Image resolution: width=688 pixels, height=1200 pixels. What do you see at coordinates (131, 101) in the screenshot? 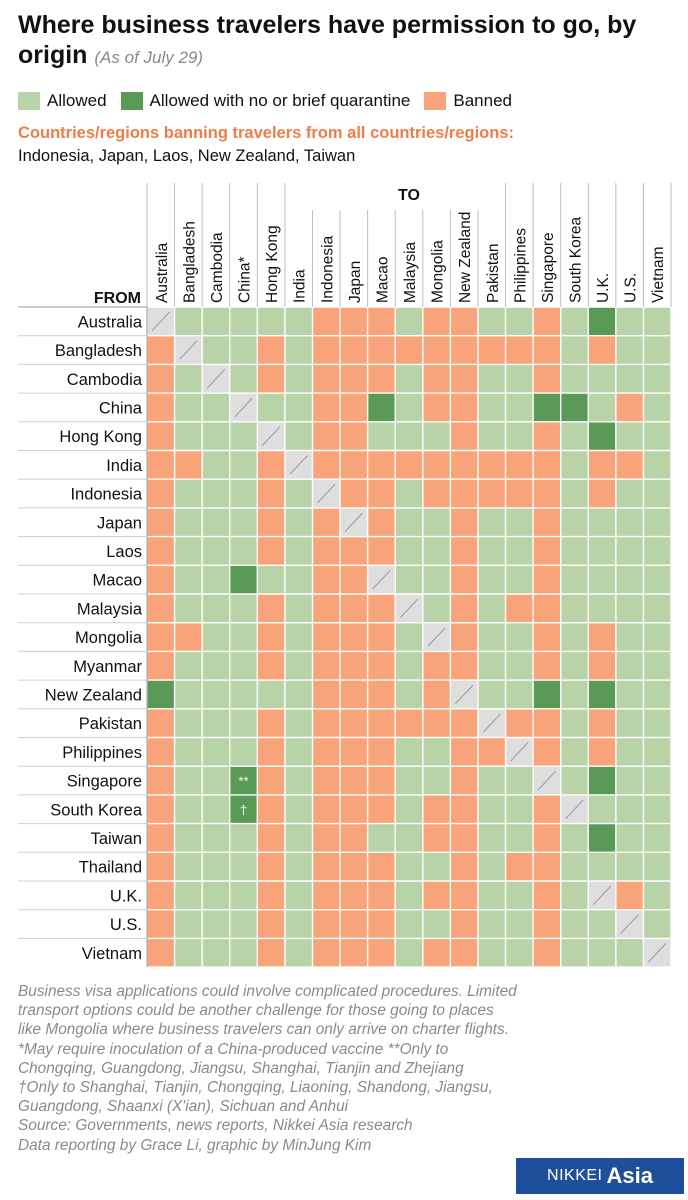
I see `legend-swatch-quarantine` at bounding box center [131, 101].